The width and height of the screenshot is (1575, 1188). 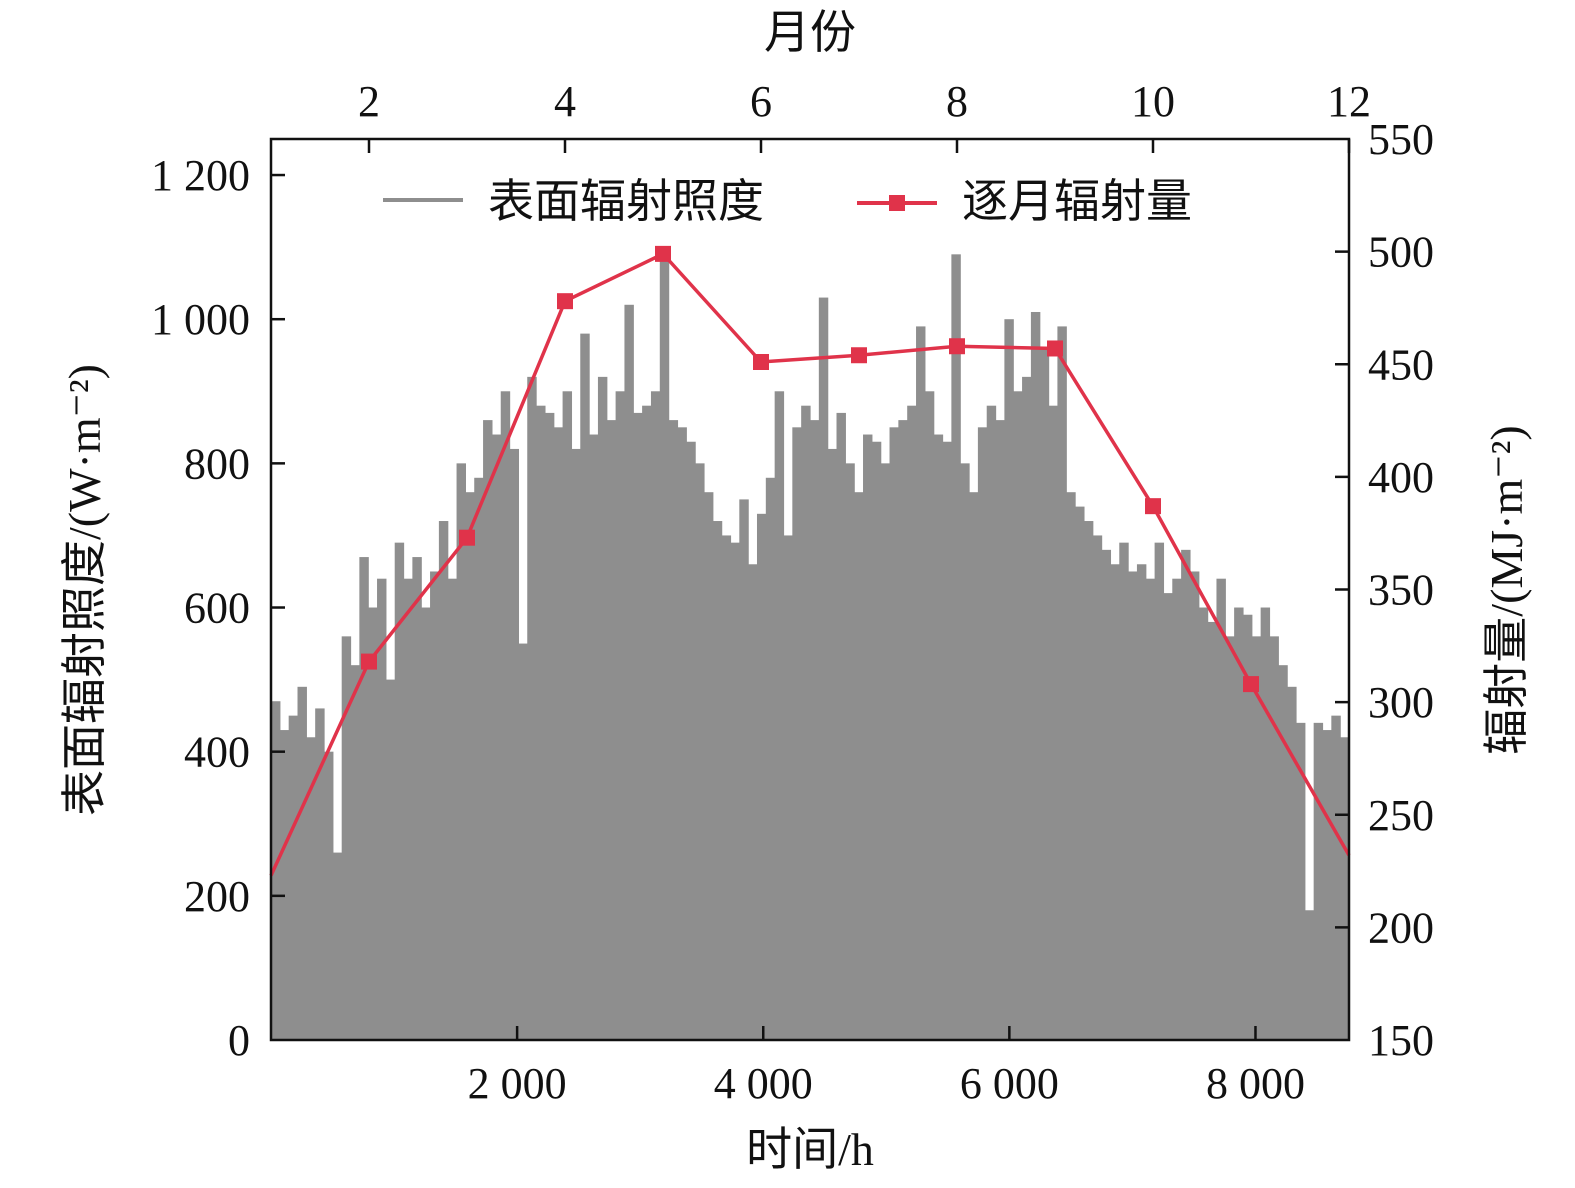 What do you see at coordinates (1401, 252) in the screenshot?
I see `y2-tick-label: 500` at bounding box center [1401, 252].